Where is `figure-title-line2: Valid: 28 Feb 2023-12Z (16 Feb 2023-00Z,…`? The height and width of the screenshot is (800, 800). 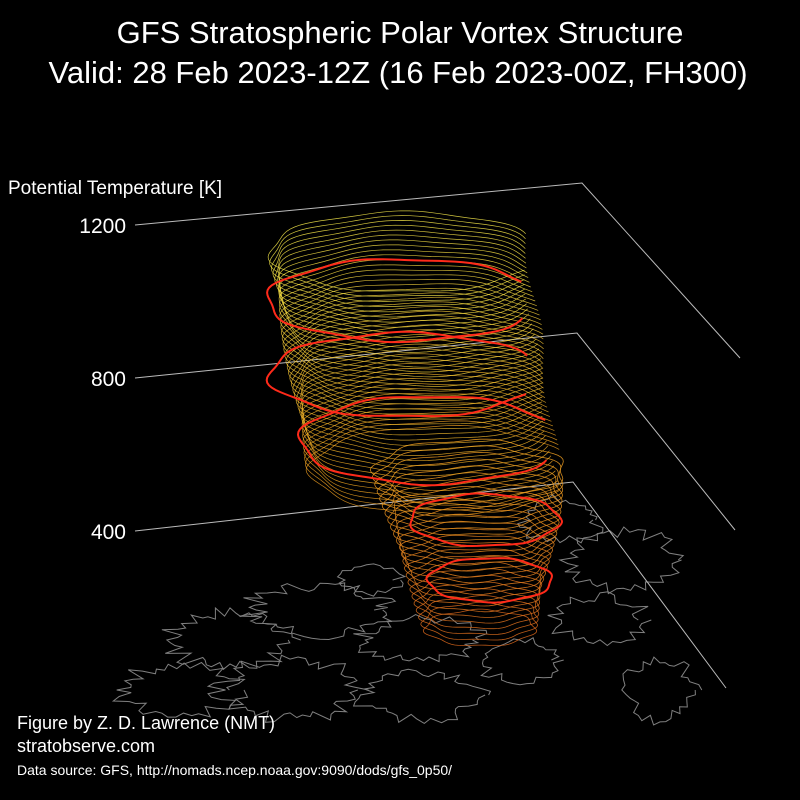
figure-title-line2: Valid: 28 Feb 2023-12Z (16 Feb 2023-00Z,… is located at coordinates (397, 72).